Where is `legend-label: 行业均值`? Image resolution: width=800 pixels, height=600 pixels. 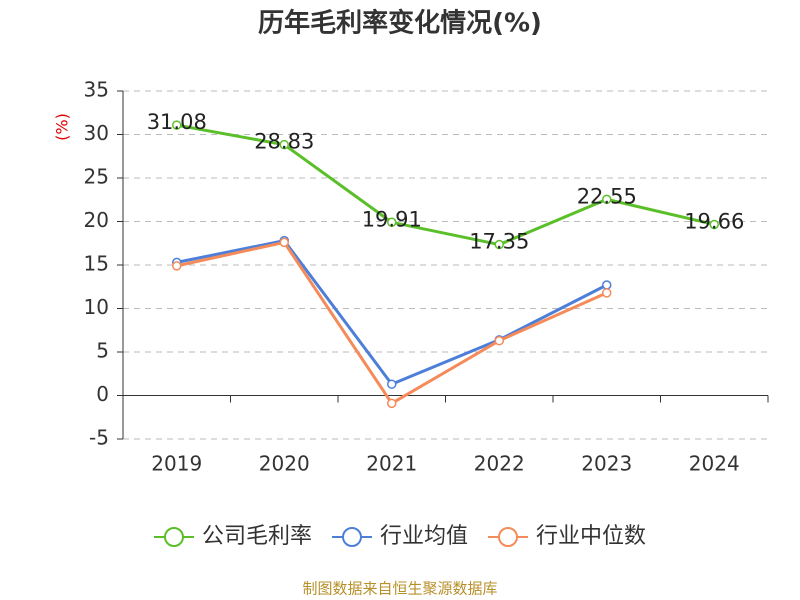 legend-label: 行业均值 is located at coordinates (424, 536).